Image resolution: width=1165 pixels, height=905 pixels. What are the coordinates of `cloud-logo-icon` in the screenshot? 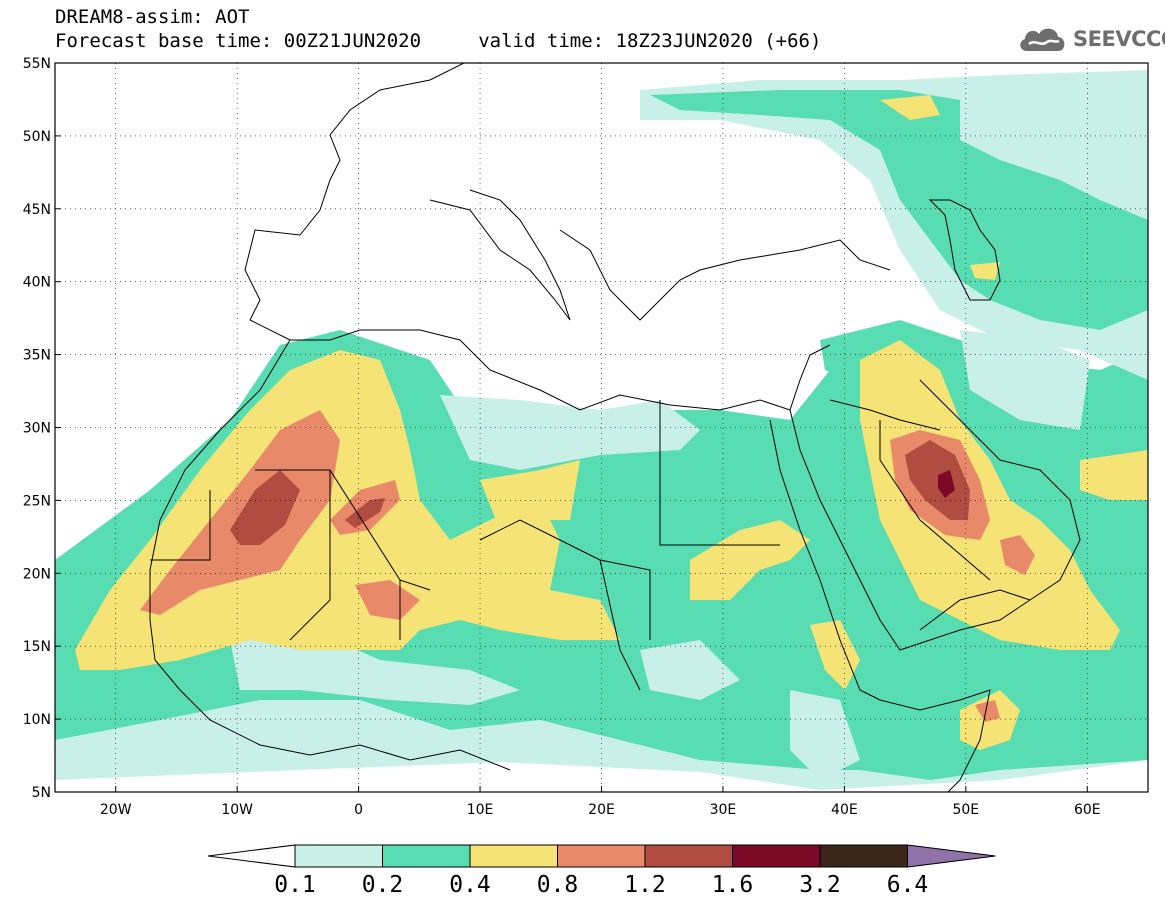 It's located at (1042, 39).